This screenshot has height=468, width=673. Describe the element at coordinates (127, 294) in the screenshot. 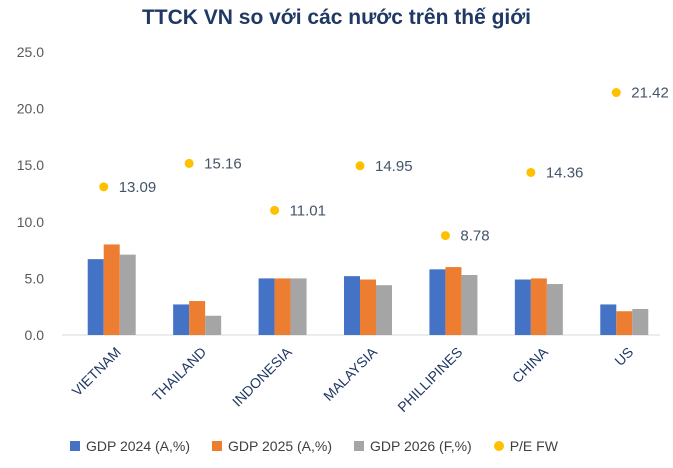

I see `bar-3-vietnam` at that location.